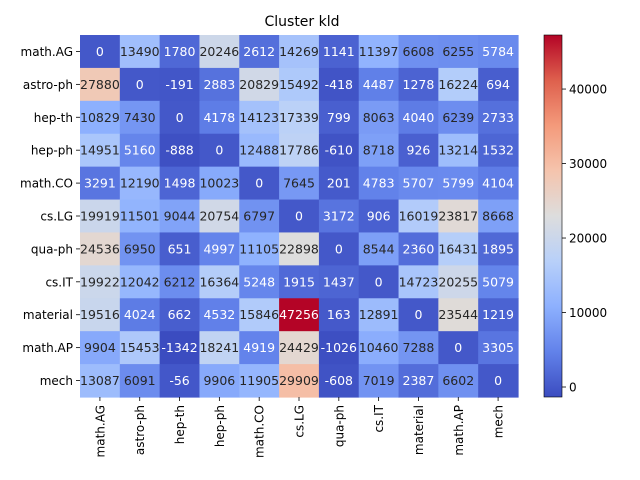 This screenshot has height=480, width=640. Describe the element at coordinates (299, 248) in the screenshot. I see `cell-value-label: 22898` at that location.